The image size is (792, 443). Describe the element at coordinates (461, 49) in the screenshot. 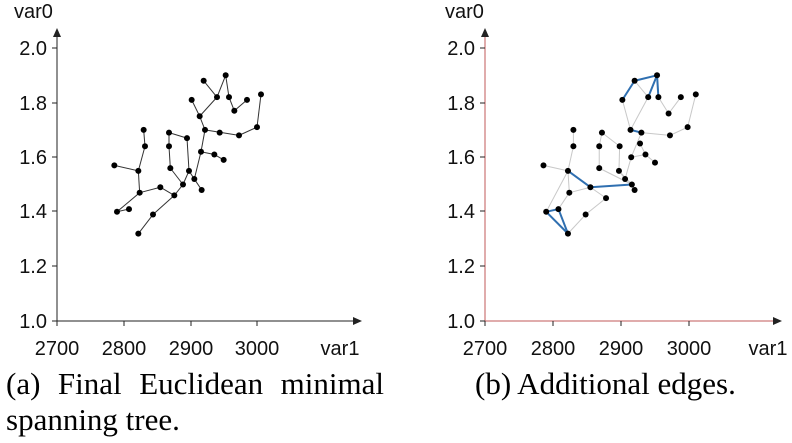

I see `y-tick-label: 2.0` at that location.